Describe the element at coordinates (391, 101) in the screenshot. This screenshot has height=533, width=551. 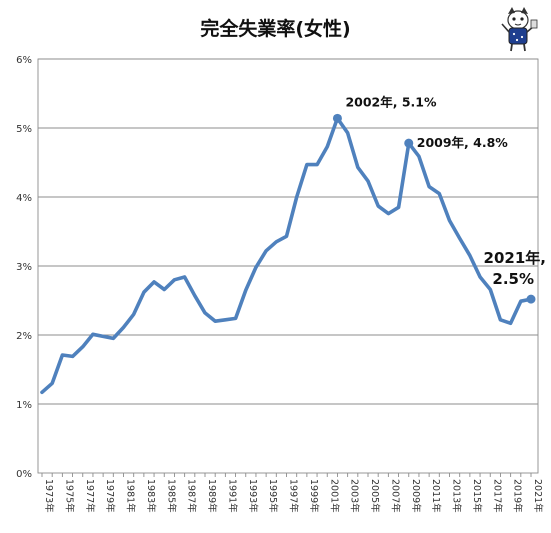
I see `data-label: 2002年, 5.1%` at that location.